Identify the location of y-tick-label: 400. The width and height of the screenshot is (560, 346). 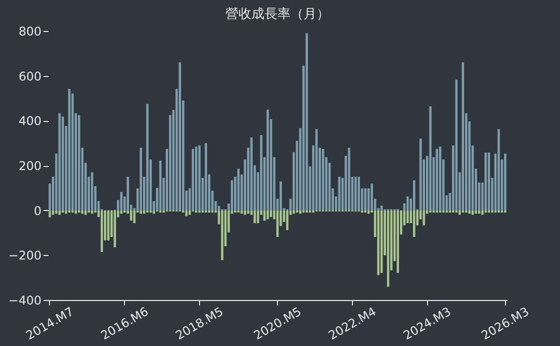
(30, 121).